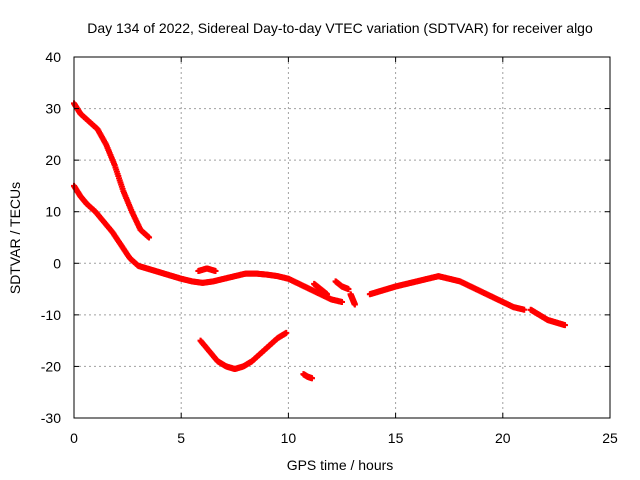 The image size is (640, 480). Describe the element at coordinates (53, 109) in the screenshot. I see `y-tick-label: 30` at that location.